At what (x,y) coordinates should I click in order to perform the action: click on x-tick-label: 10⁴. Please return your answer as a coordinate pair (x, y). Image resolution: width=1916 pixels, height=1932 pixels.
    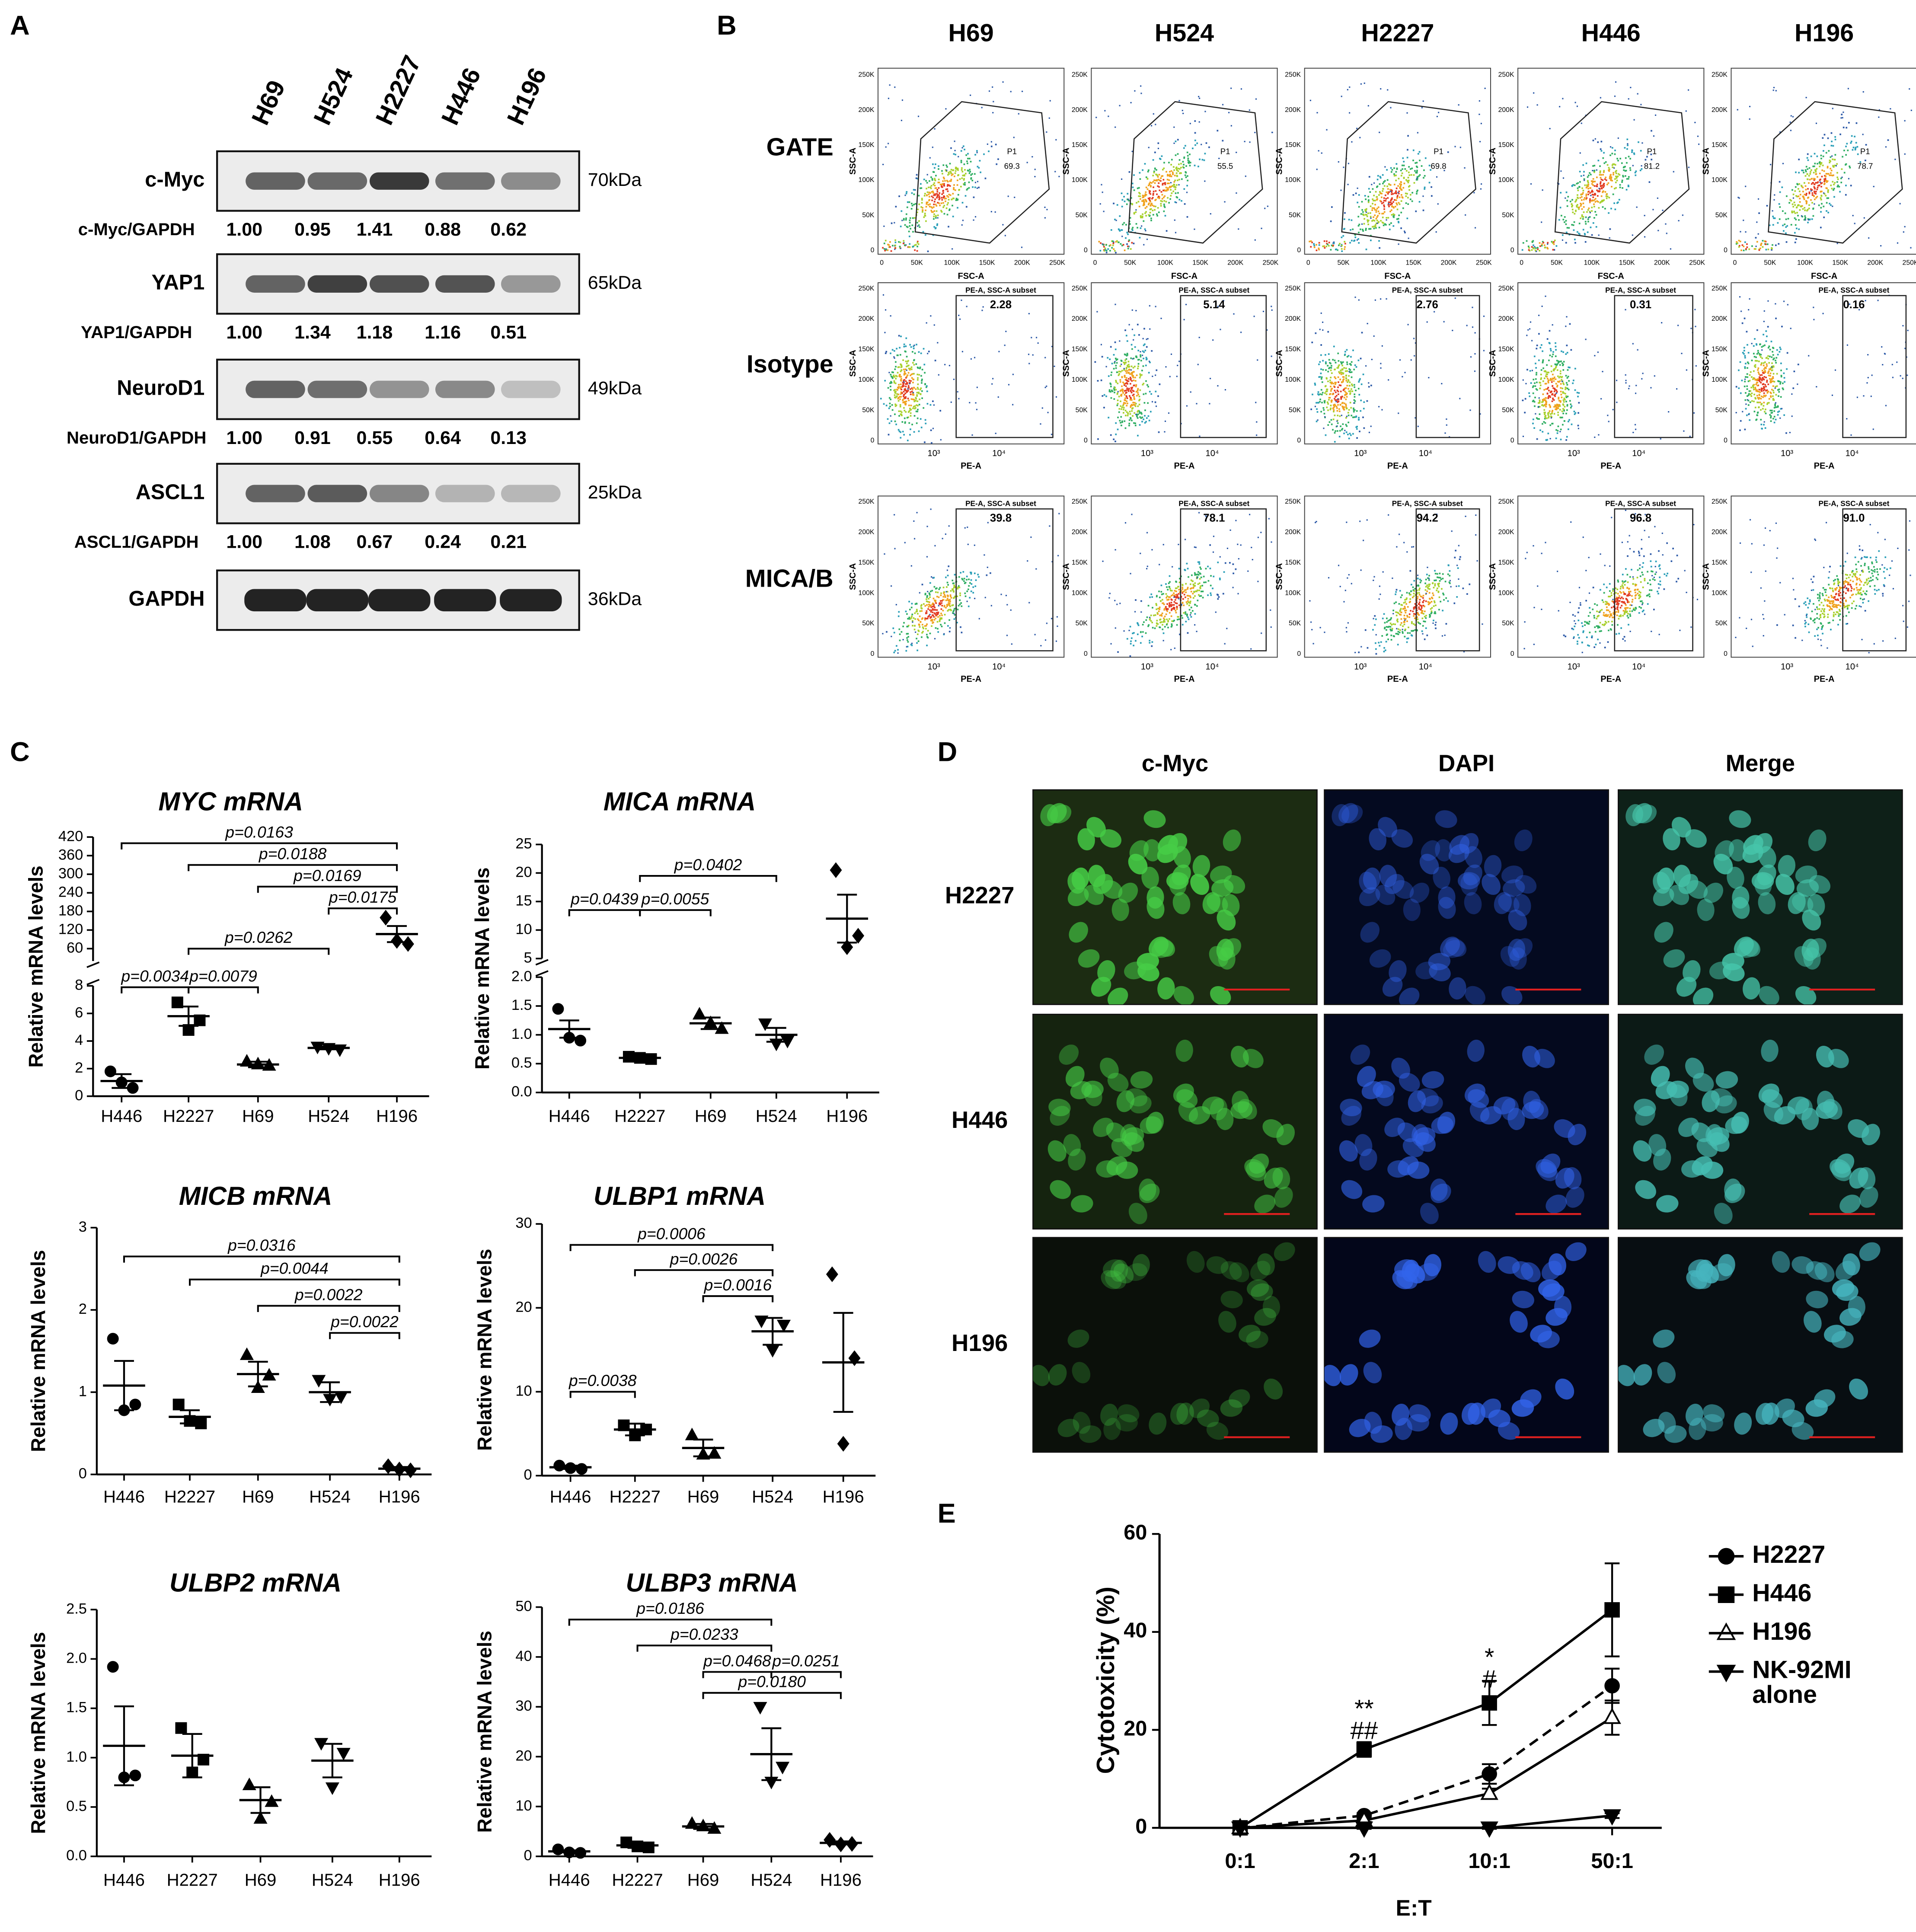
    Looking at the image, I should click on (1852, 454).